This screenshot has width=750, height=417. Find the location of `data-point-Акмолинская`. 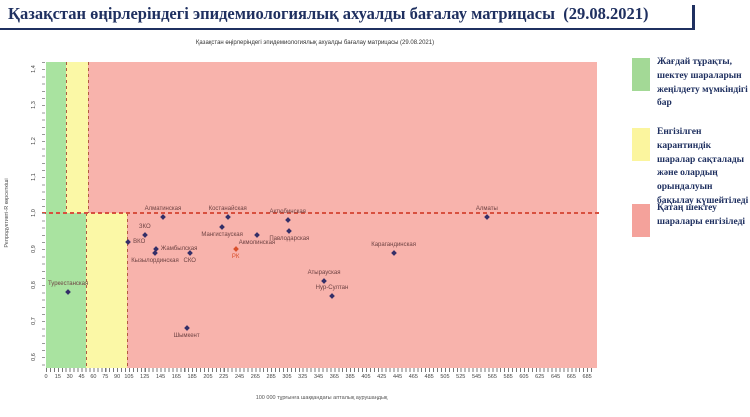

data-point-Акмолинская is located at coordinates (257, 234).